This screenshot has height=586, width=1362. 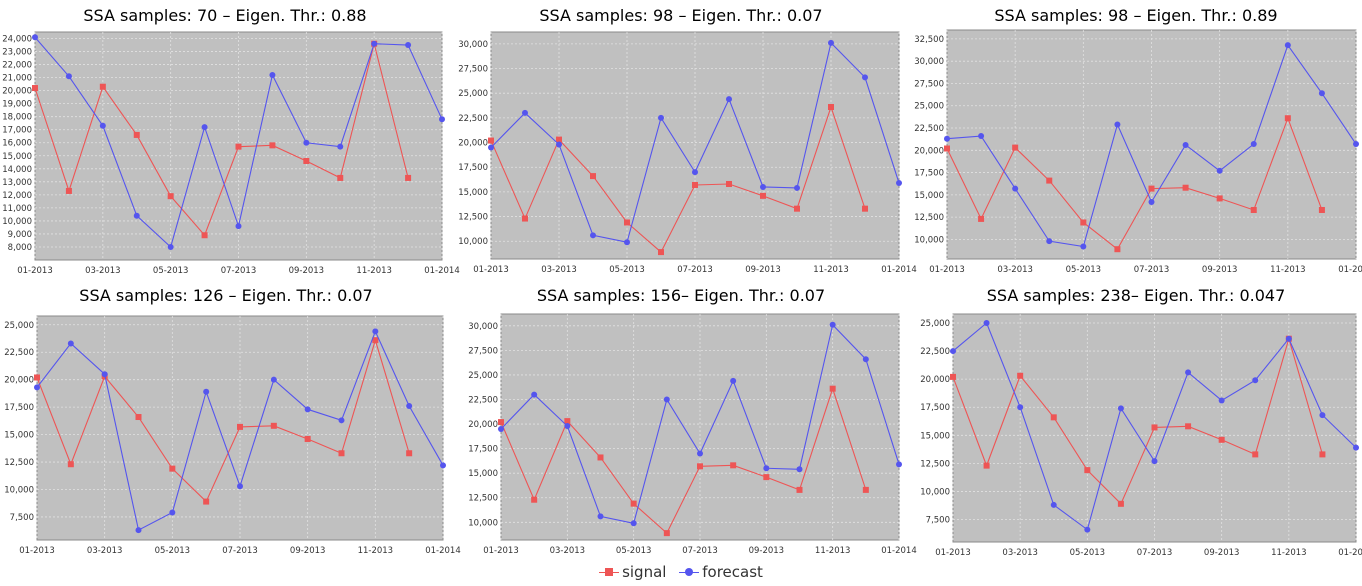 I want to click on y-tick-label: 12,000, so click(x=17, y=196).